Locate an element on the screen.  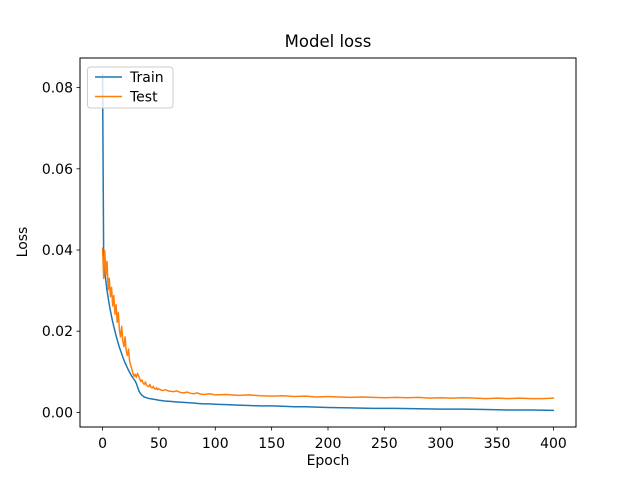
x-tick-label: 150 is located at coordinates (271, 444).